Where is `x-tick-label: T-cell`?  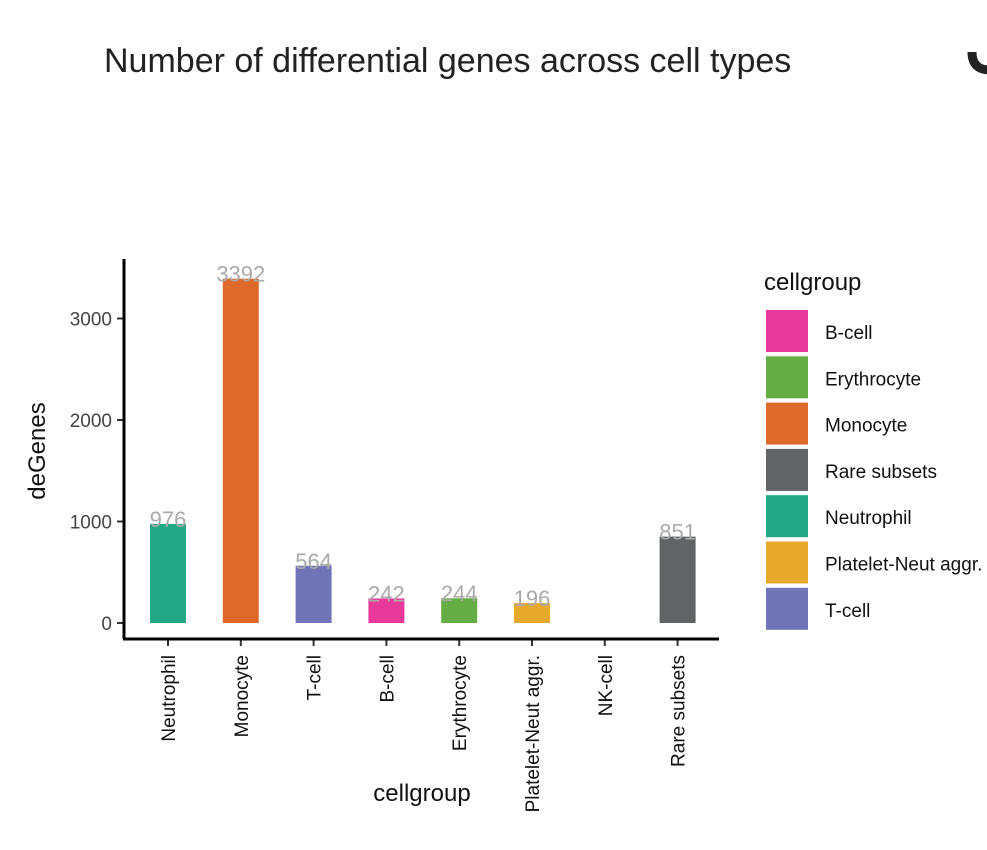
x-tick-label: T-cell is located at coordinates (315, 677).